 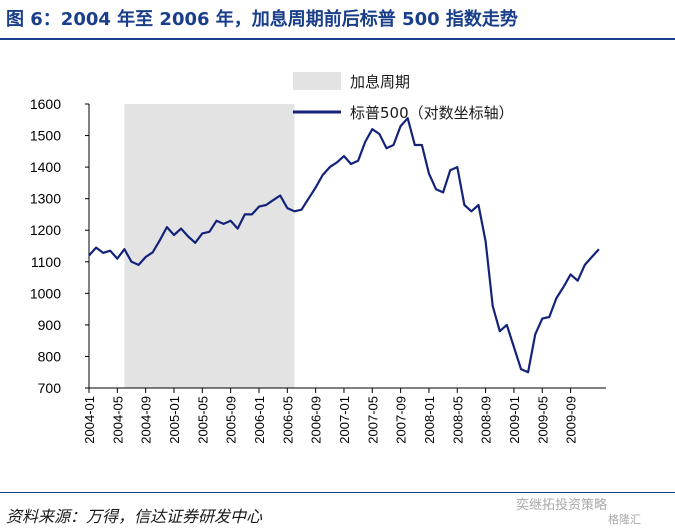 I want to click on y-tick-label: 1500, so click(x=45, y=136).